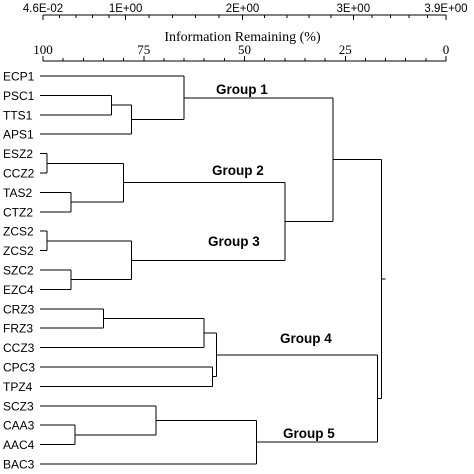 The height and width of the screenshot is (474, 474). What do you see at coordinates (18, 154) in the screenshot?
I see `leaf-label: ESZ2` at bounding box center [18, 154].